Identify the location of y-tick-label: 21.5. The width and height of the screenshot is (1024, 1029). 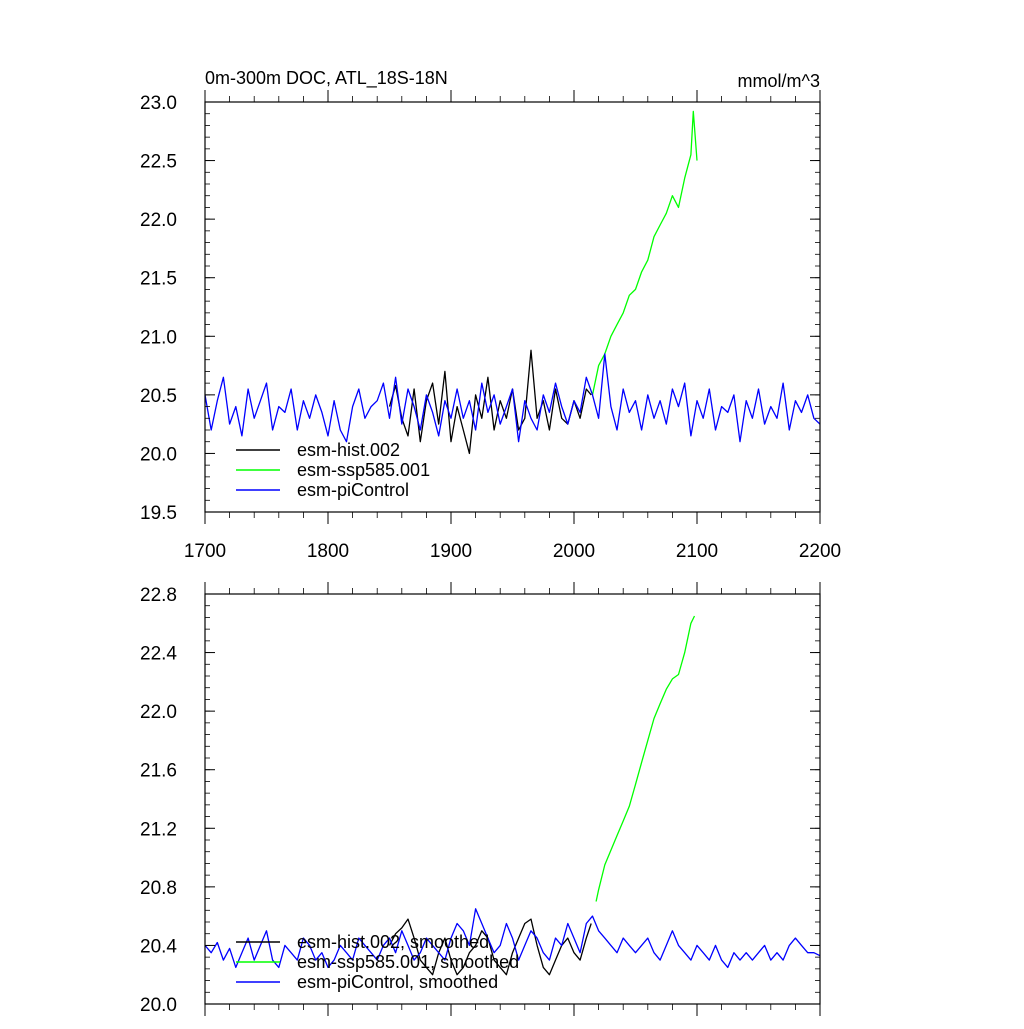
(158, 279).